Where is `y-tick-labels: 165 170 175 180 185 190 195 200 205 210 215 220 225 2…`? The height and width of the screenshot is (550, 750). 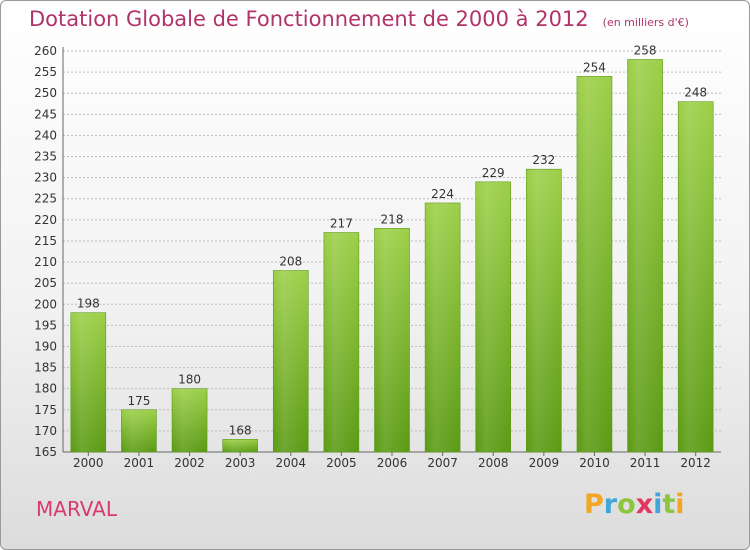
y-tick-labels: 165 170 175 180 185 190 195 200 205 210 215 220 225 2… is located at coordinates (45, 251).